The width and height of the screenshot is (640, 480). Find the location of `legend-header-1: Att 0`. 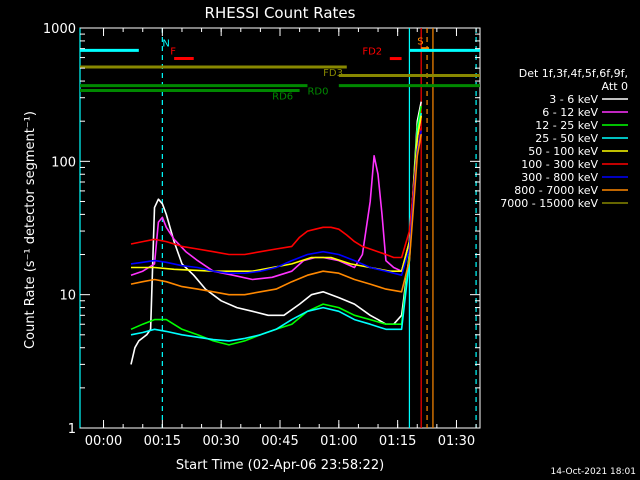

legend-header-1: Att 0 is located at coordinates (615, 86).